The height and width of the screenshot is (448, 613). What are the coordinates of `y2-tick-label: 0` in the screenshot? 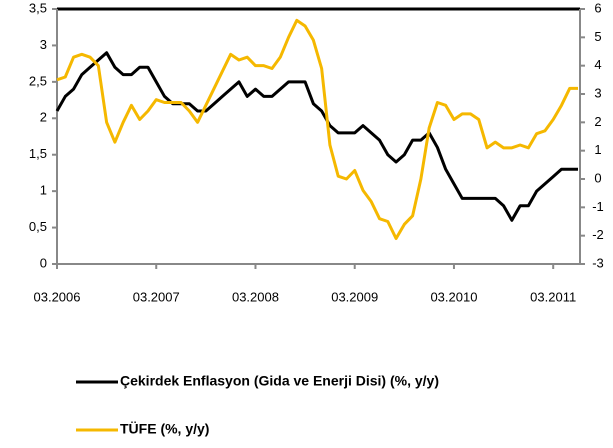 It's located at (597, 177).